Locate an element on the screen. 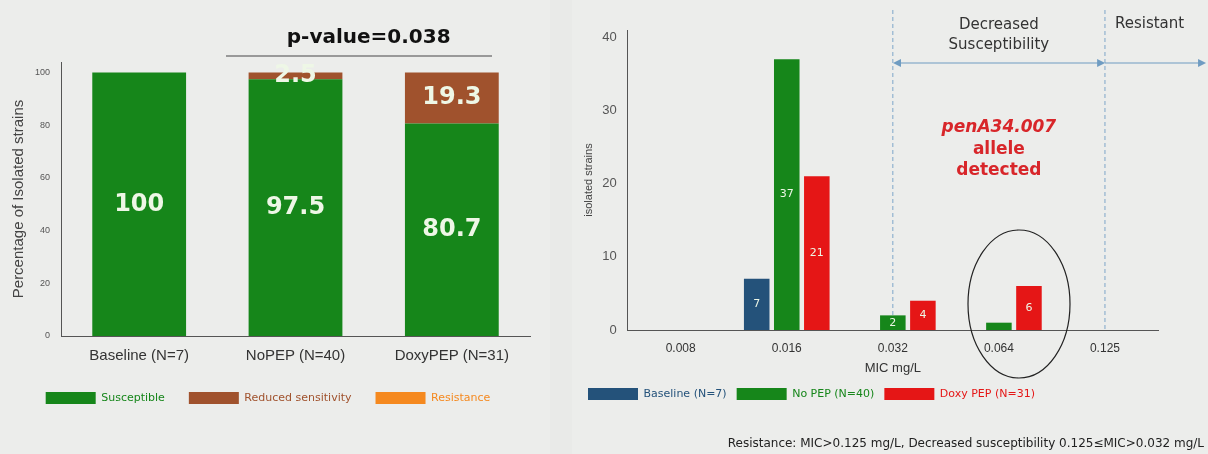  data-label: 37 is located at coordinates (786, 194).